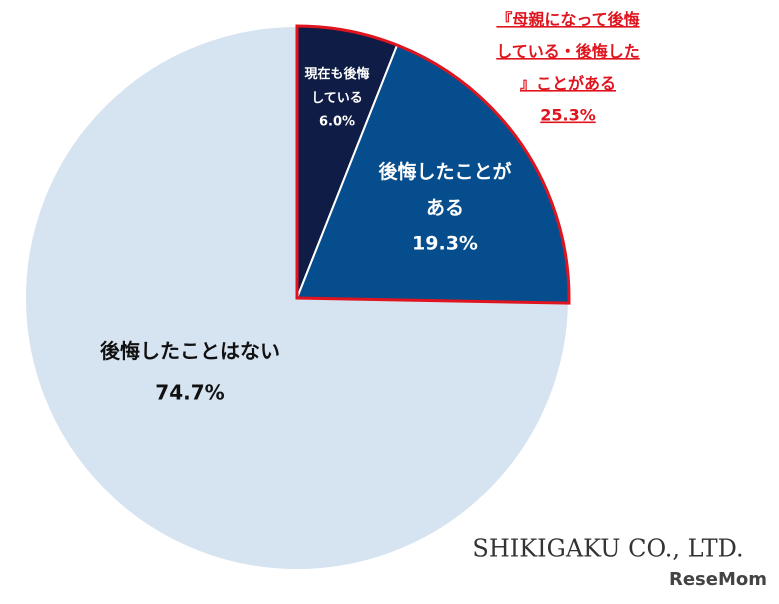 This screenshot has width=779, height=604. Describe the element at coordinates (568, 115) in the screenshot. I see `annotation-value: 25.3%` at that location.